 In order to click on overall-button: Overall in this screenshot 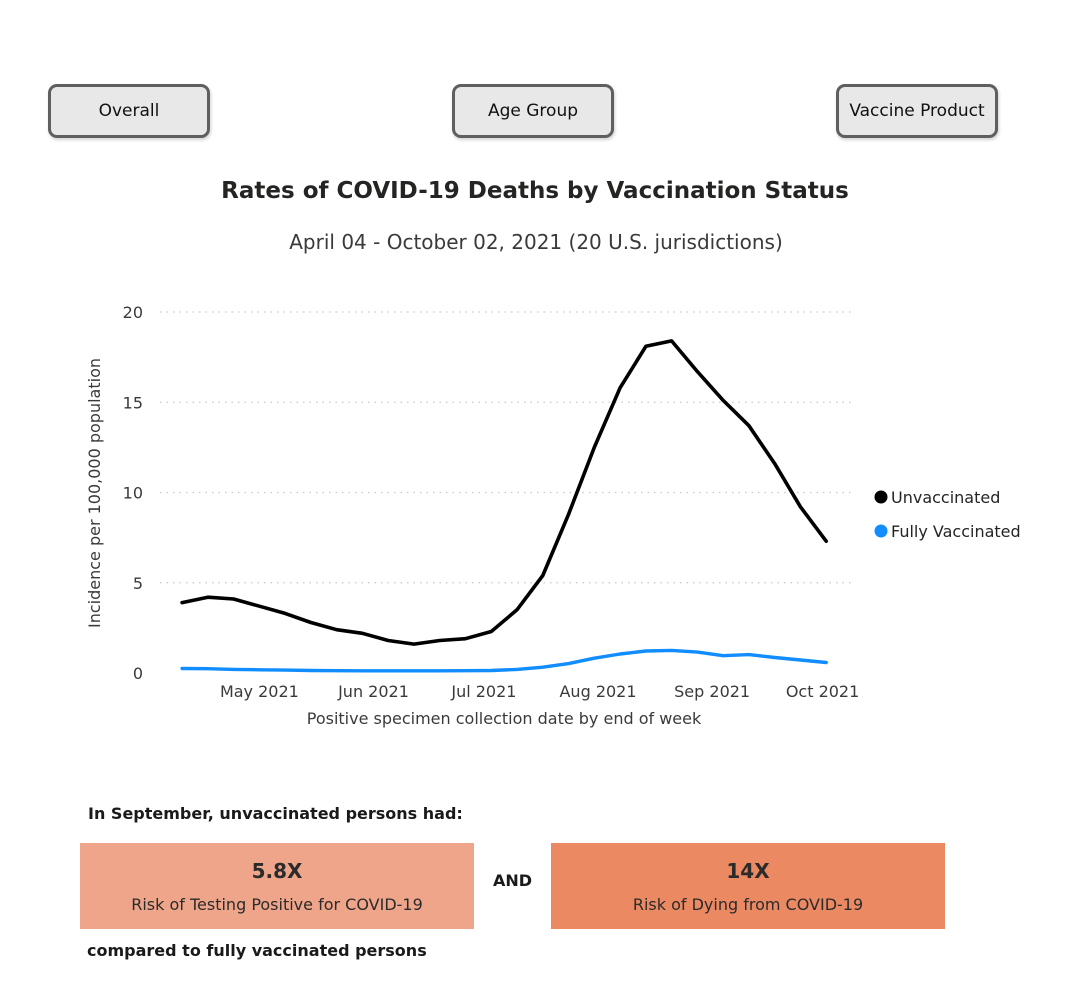, I will do `click(129, 111)`.